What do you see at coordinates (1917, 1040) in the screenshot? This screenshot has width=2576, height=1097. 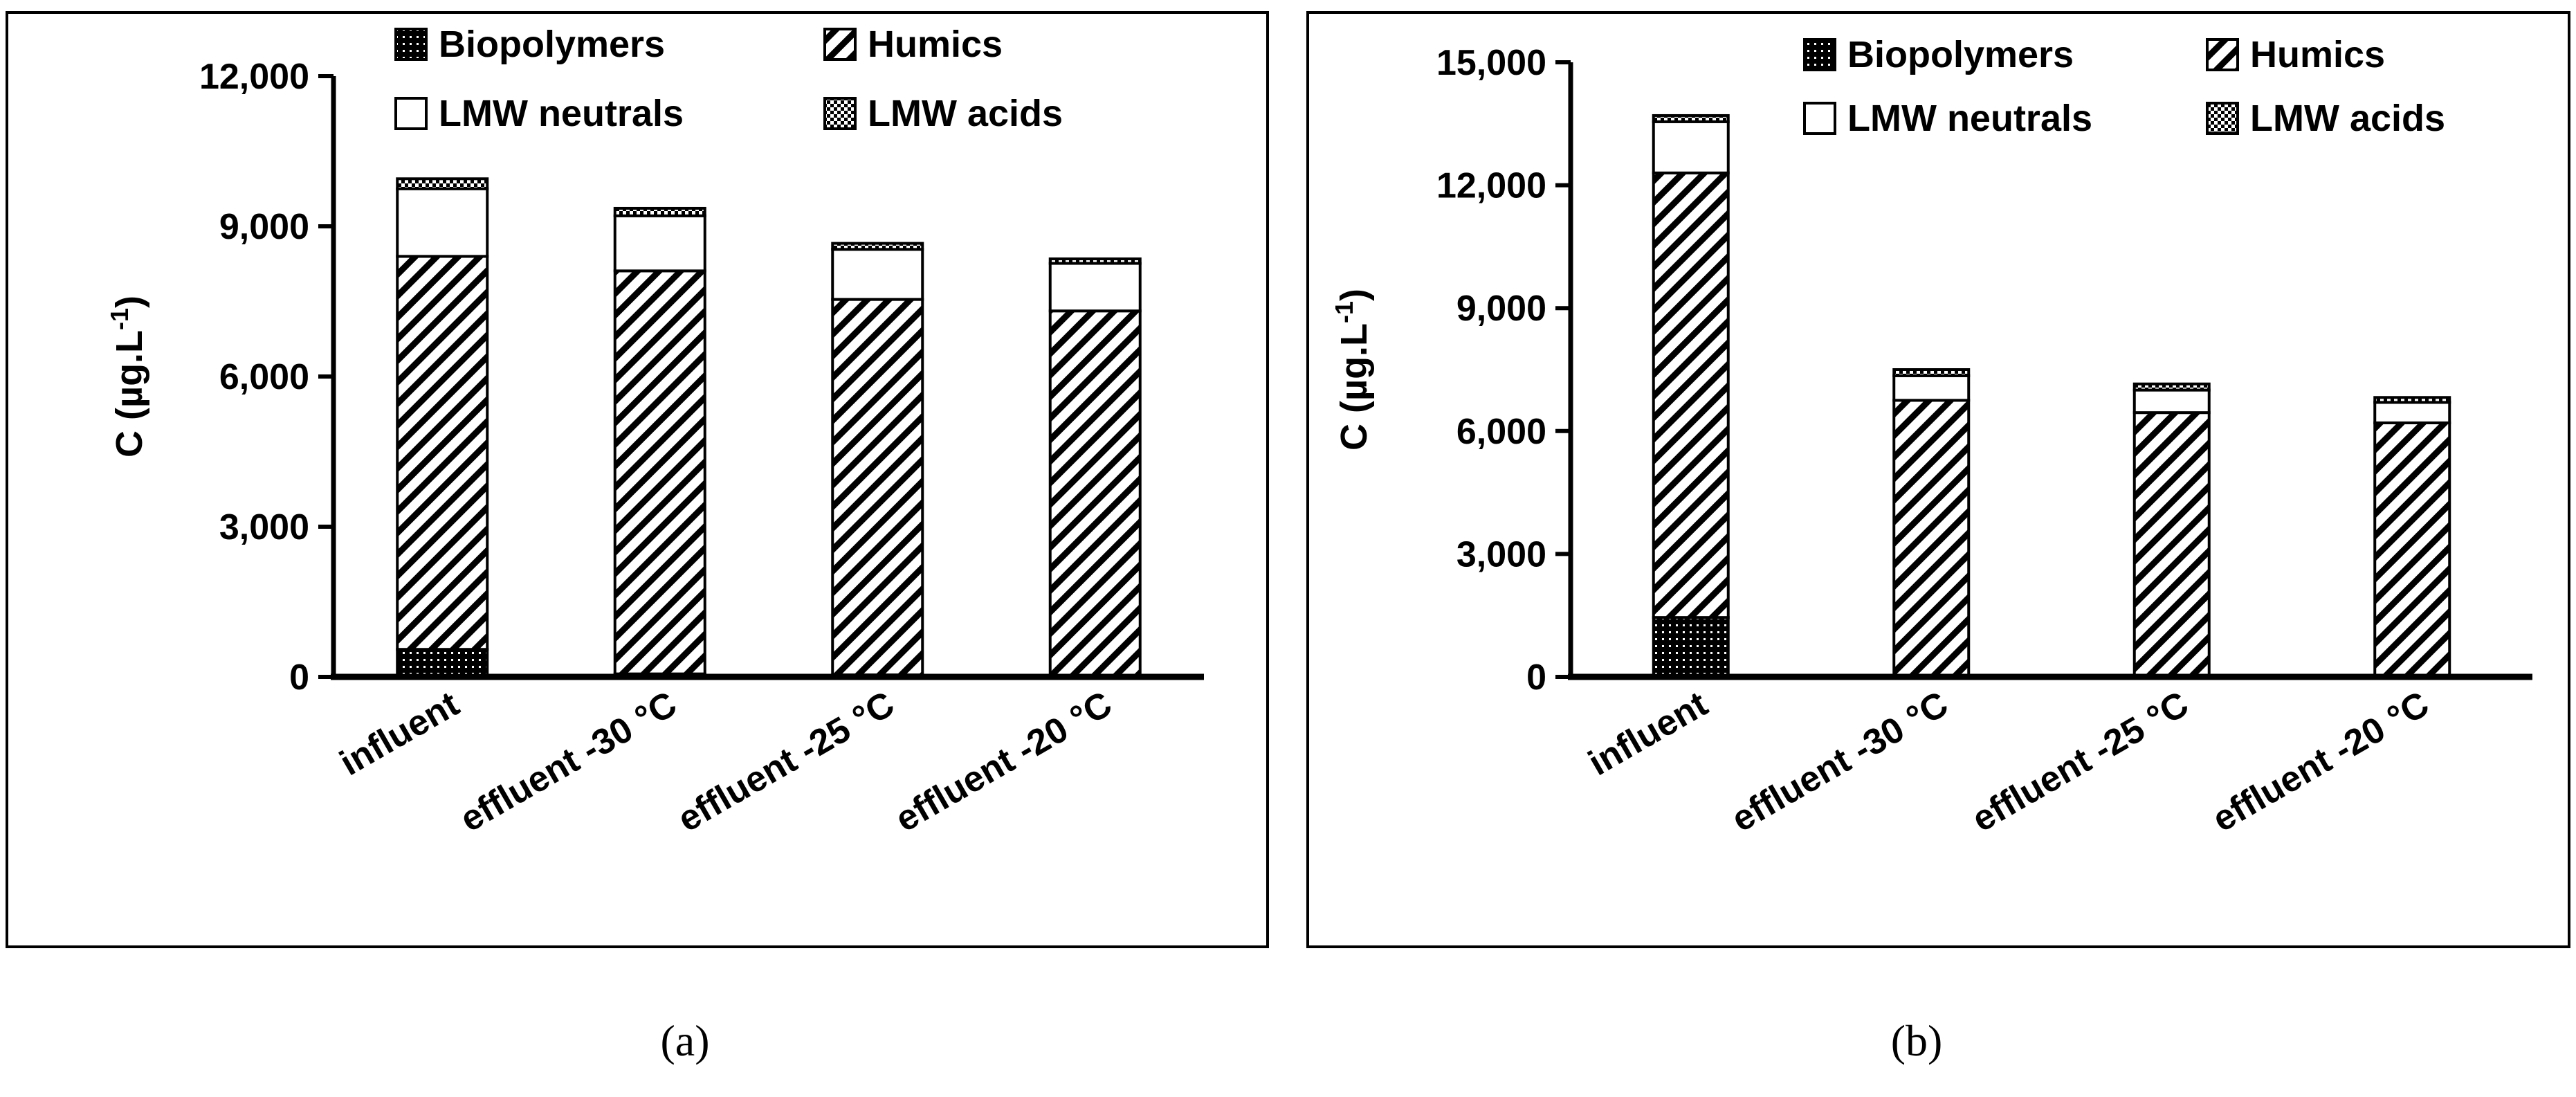 I see `panel-caption: (b)` at bounding box center [1917, 1040].